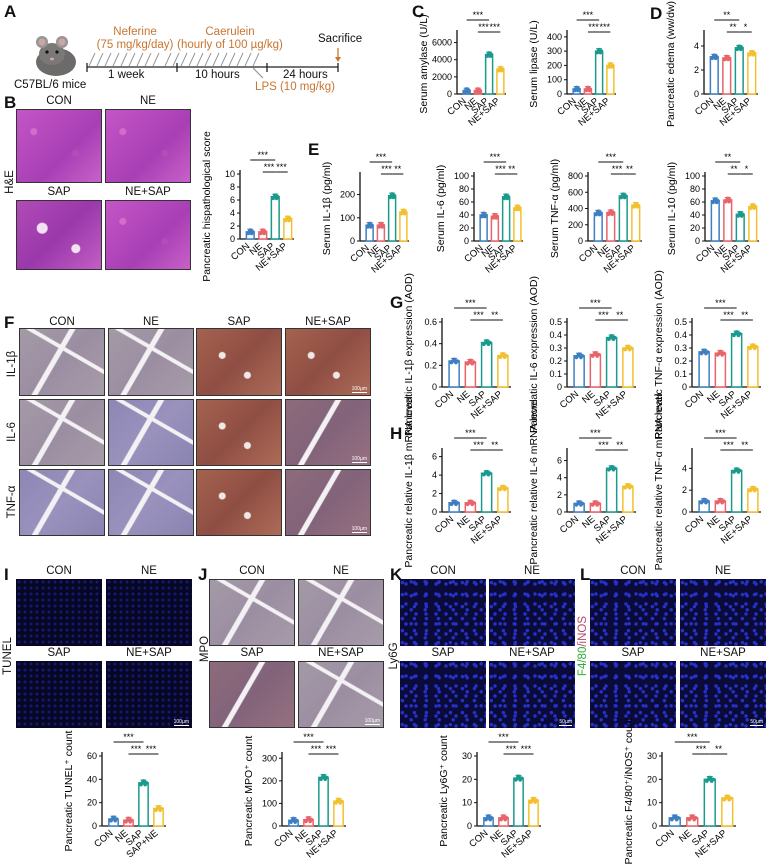 This screenshot has width=774, height=866. I want to click on scale-bar: 50µm, so click(565, 722).